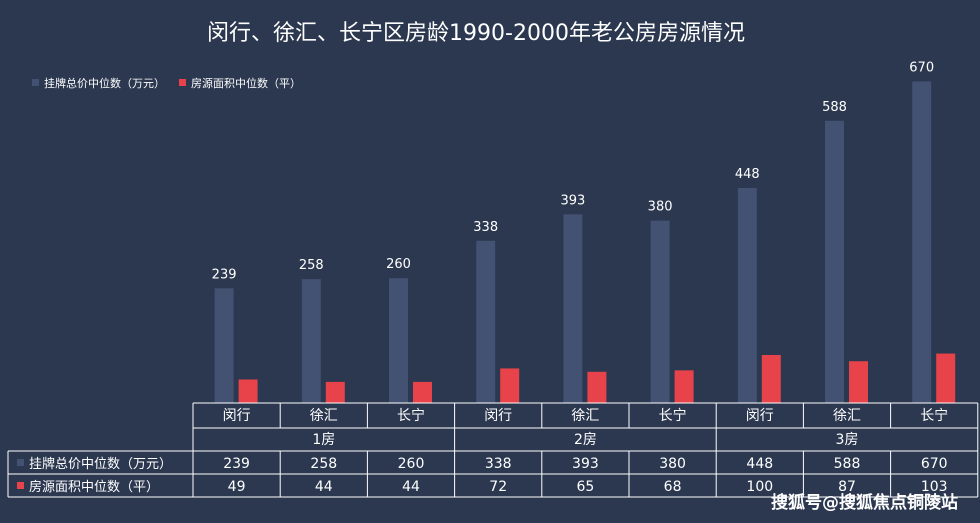  I want to click on table-value: 393, so click(585, 464).